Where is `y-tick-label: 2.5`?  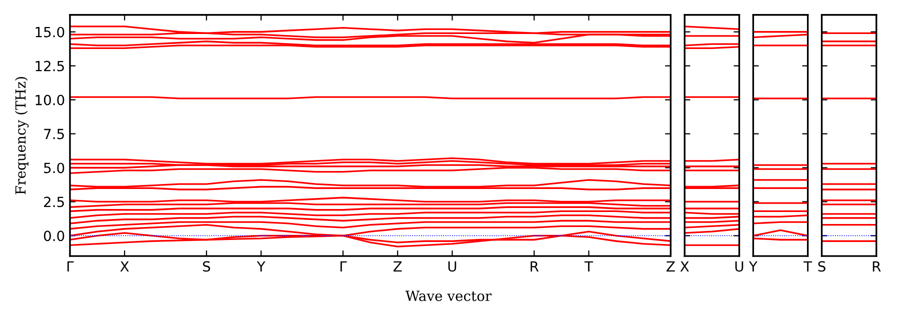
y-tick-label: 2.5 is located at coordinates (54, 202).